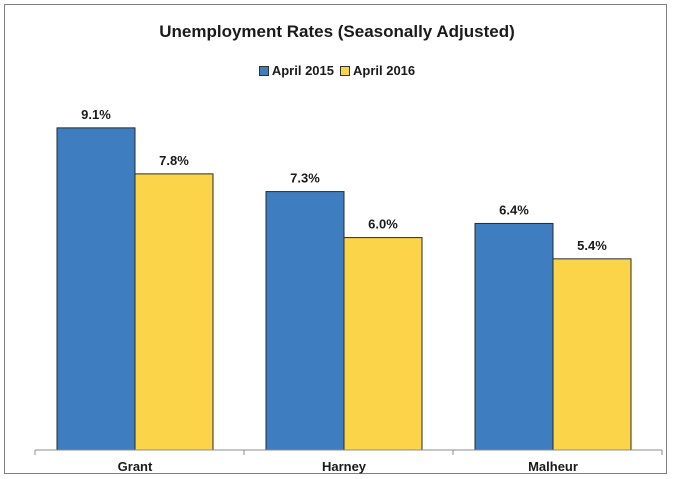 The height and width of the screenshot is (479, 674). Describe the element at coordinates (135, 466) in the screenshot. I see `x-tick-label-grant: Grant` at that location.